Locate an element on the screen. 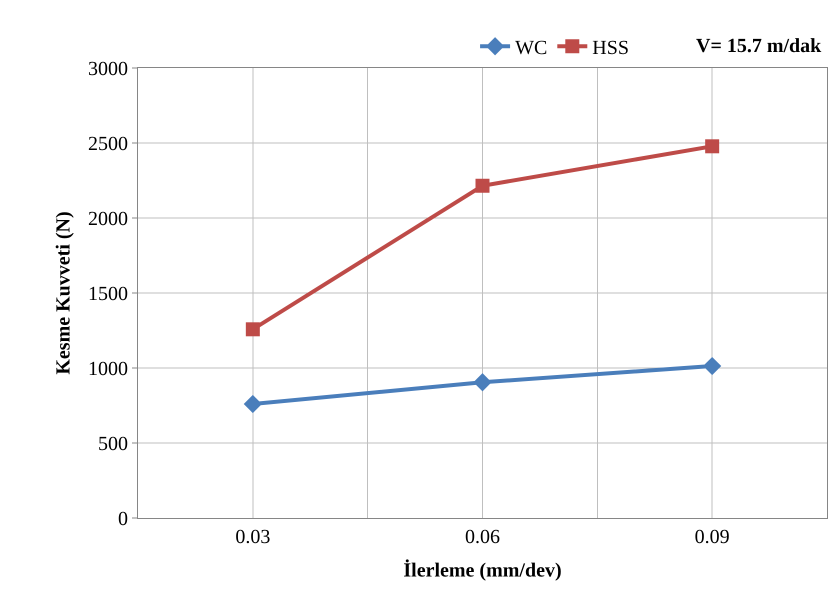 This screenshot has width=831, height=610. y-tick-label: 1500 is located at coordinates (108, 294).